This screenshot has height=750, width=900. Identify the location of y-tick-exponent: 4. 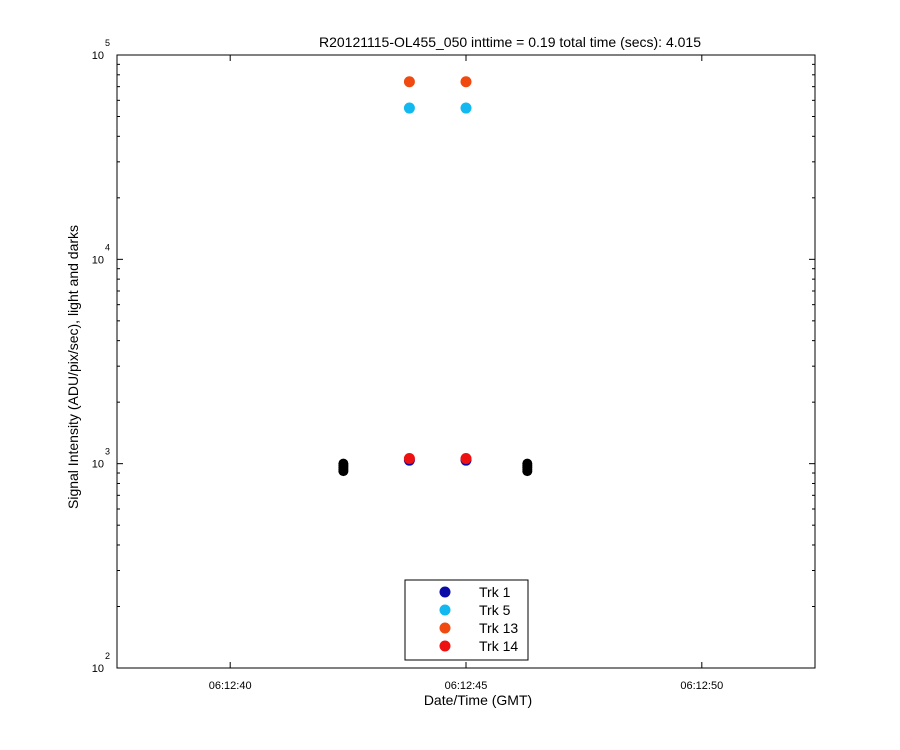
(107, 247).